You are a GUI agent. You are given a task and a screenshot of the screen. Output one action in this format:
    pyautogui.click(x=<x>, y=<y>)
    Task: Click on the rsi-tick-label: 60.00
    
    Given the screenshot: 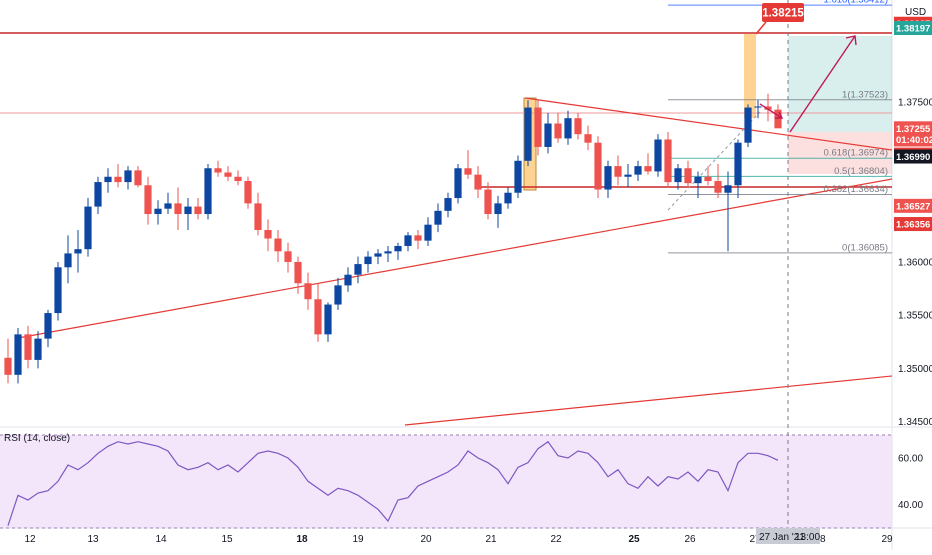 What is the action you would take?
    pyautogui.click(x=910, y=459)
    